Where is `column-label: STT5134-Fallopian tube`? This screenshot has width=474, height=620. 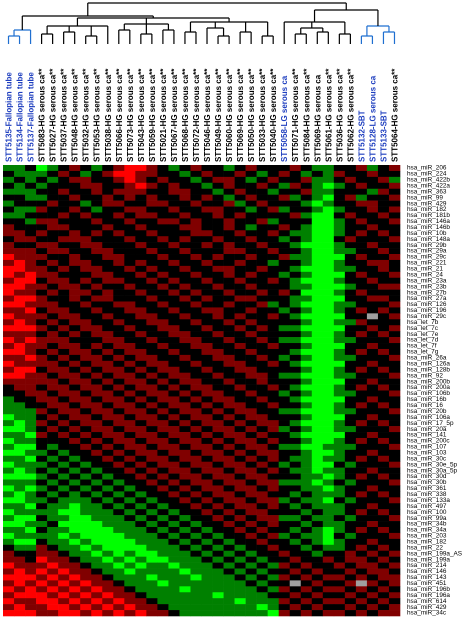 column-label: STT5134-Fallopian tube is located at coordinates (20, 117).